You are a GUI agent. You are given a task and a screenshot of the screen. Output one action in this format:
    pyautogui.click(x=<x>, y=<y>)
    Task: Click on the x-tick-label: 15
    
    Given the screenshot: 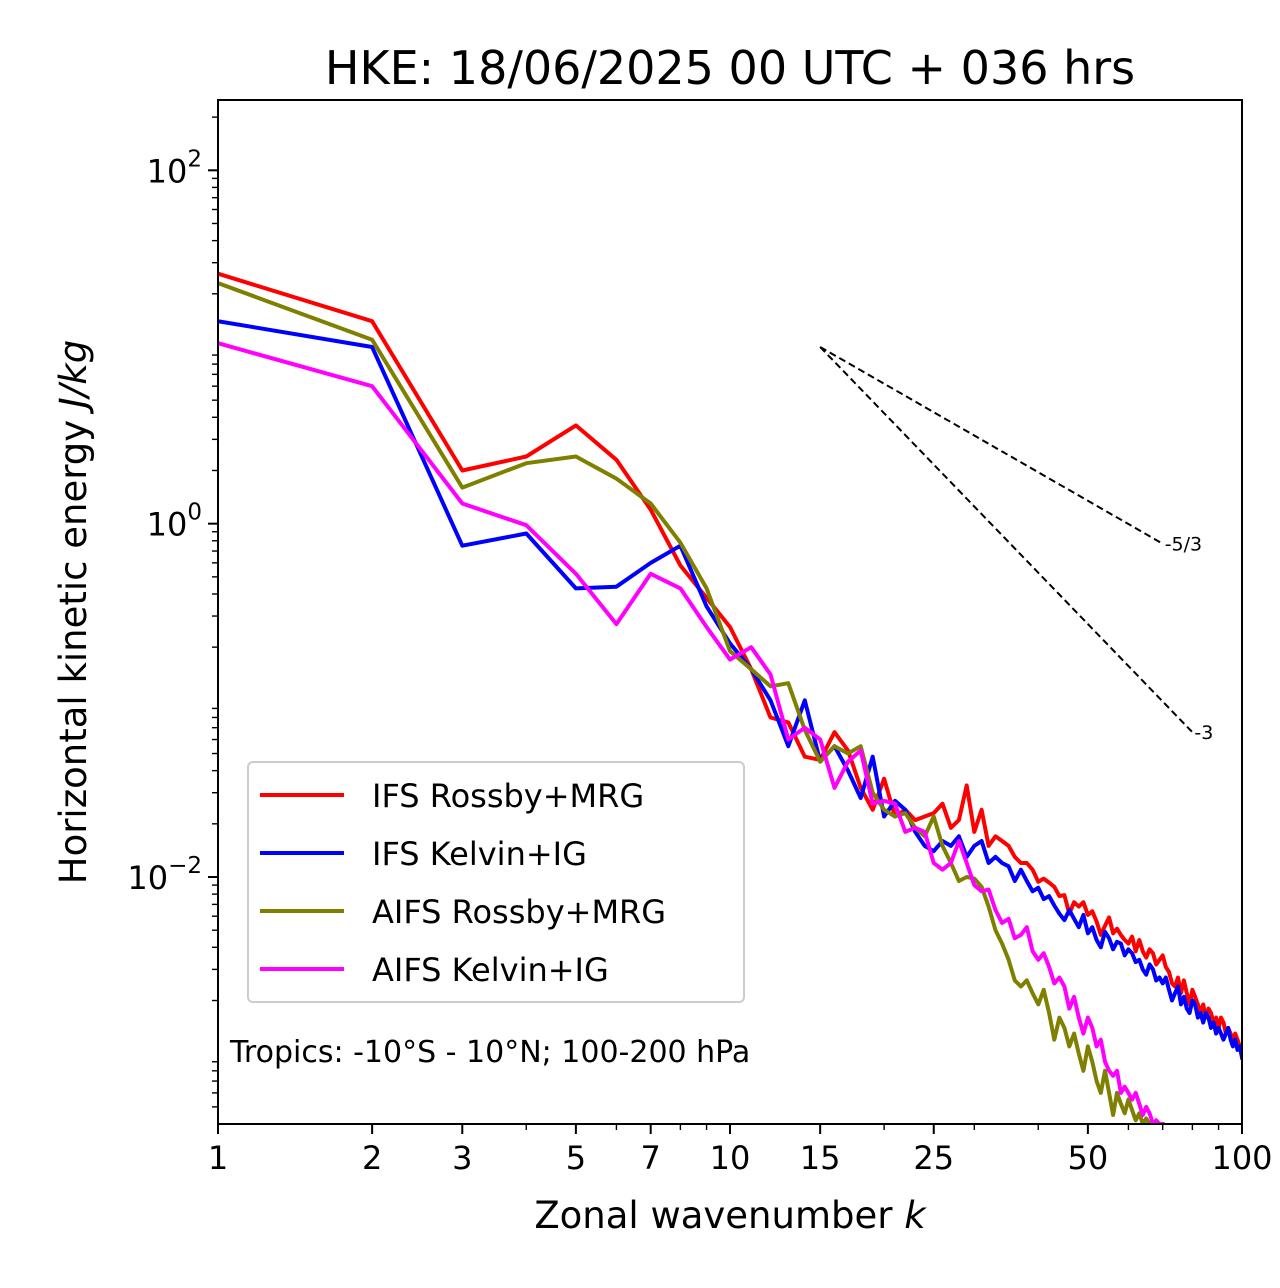 What is the action you would take?
    pyautogui.click(x=820, y=1158)
    